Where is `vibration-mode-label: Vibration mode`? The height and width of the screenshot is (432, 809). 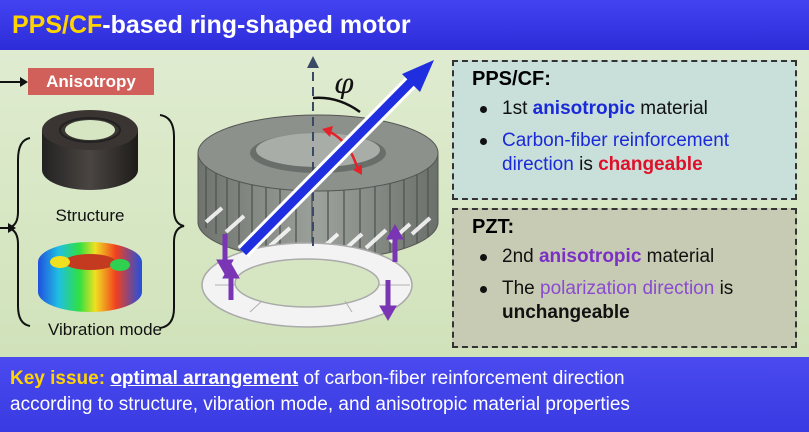 vibration-mode-label: Vibration mode is located at coordinates (105, 329).